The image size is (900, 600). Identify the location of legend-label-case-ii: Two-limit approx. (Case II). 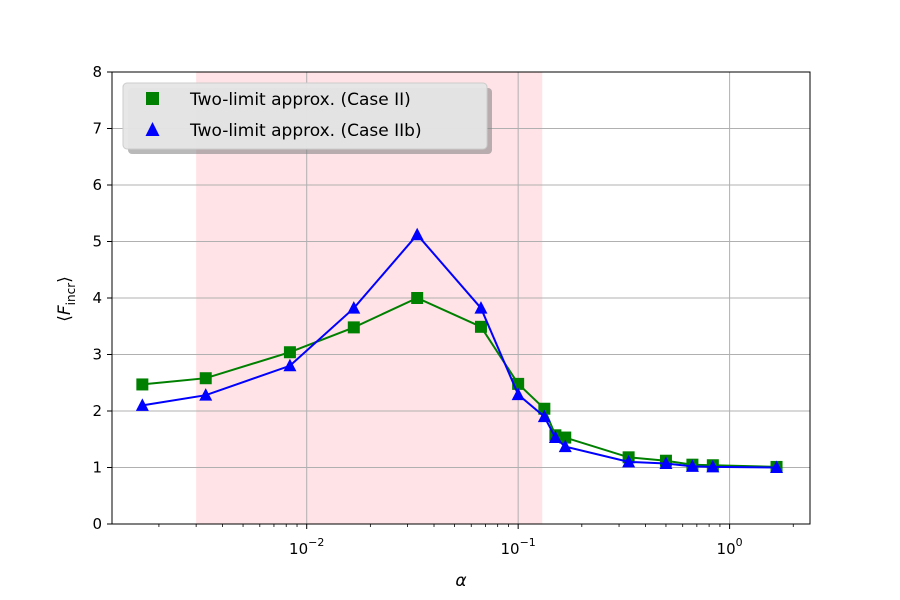
(300, 100).